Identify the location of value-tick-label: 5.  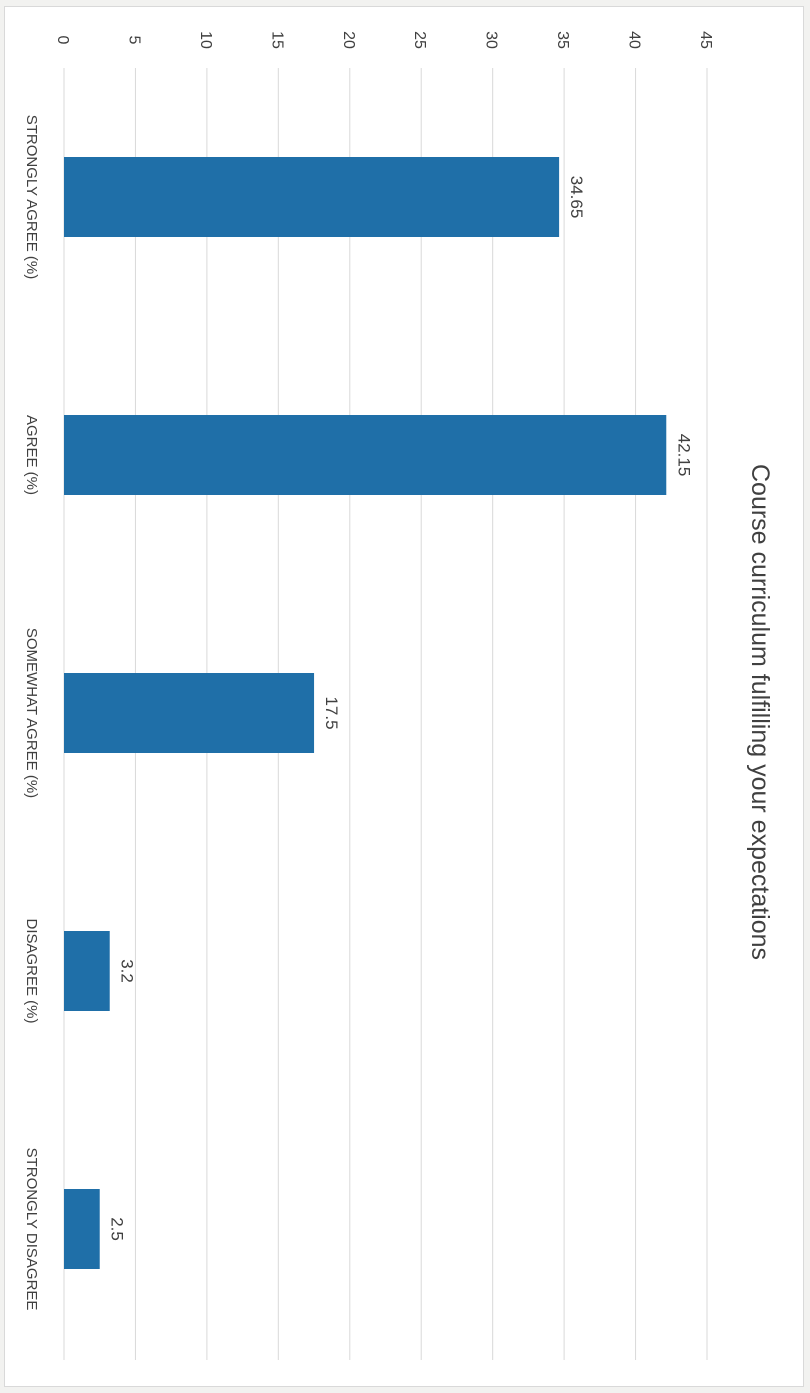
(133, 40).